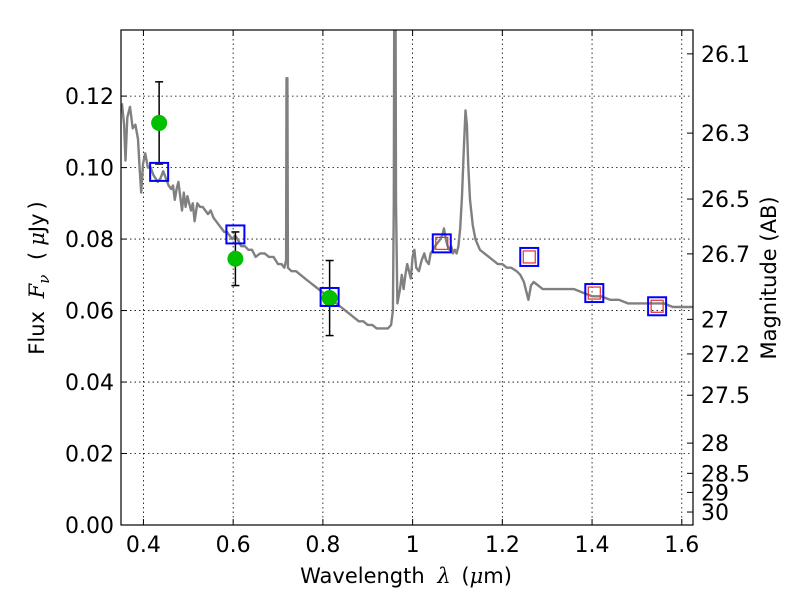 The image size is (800, 600). I want to click on magnitude-tick-label: 26.1, so click(725, 55).